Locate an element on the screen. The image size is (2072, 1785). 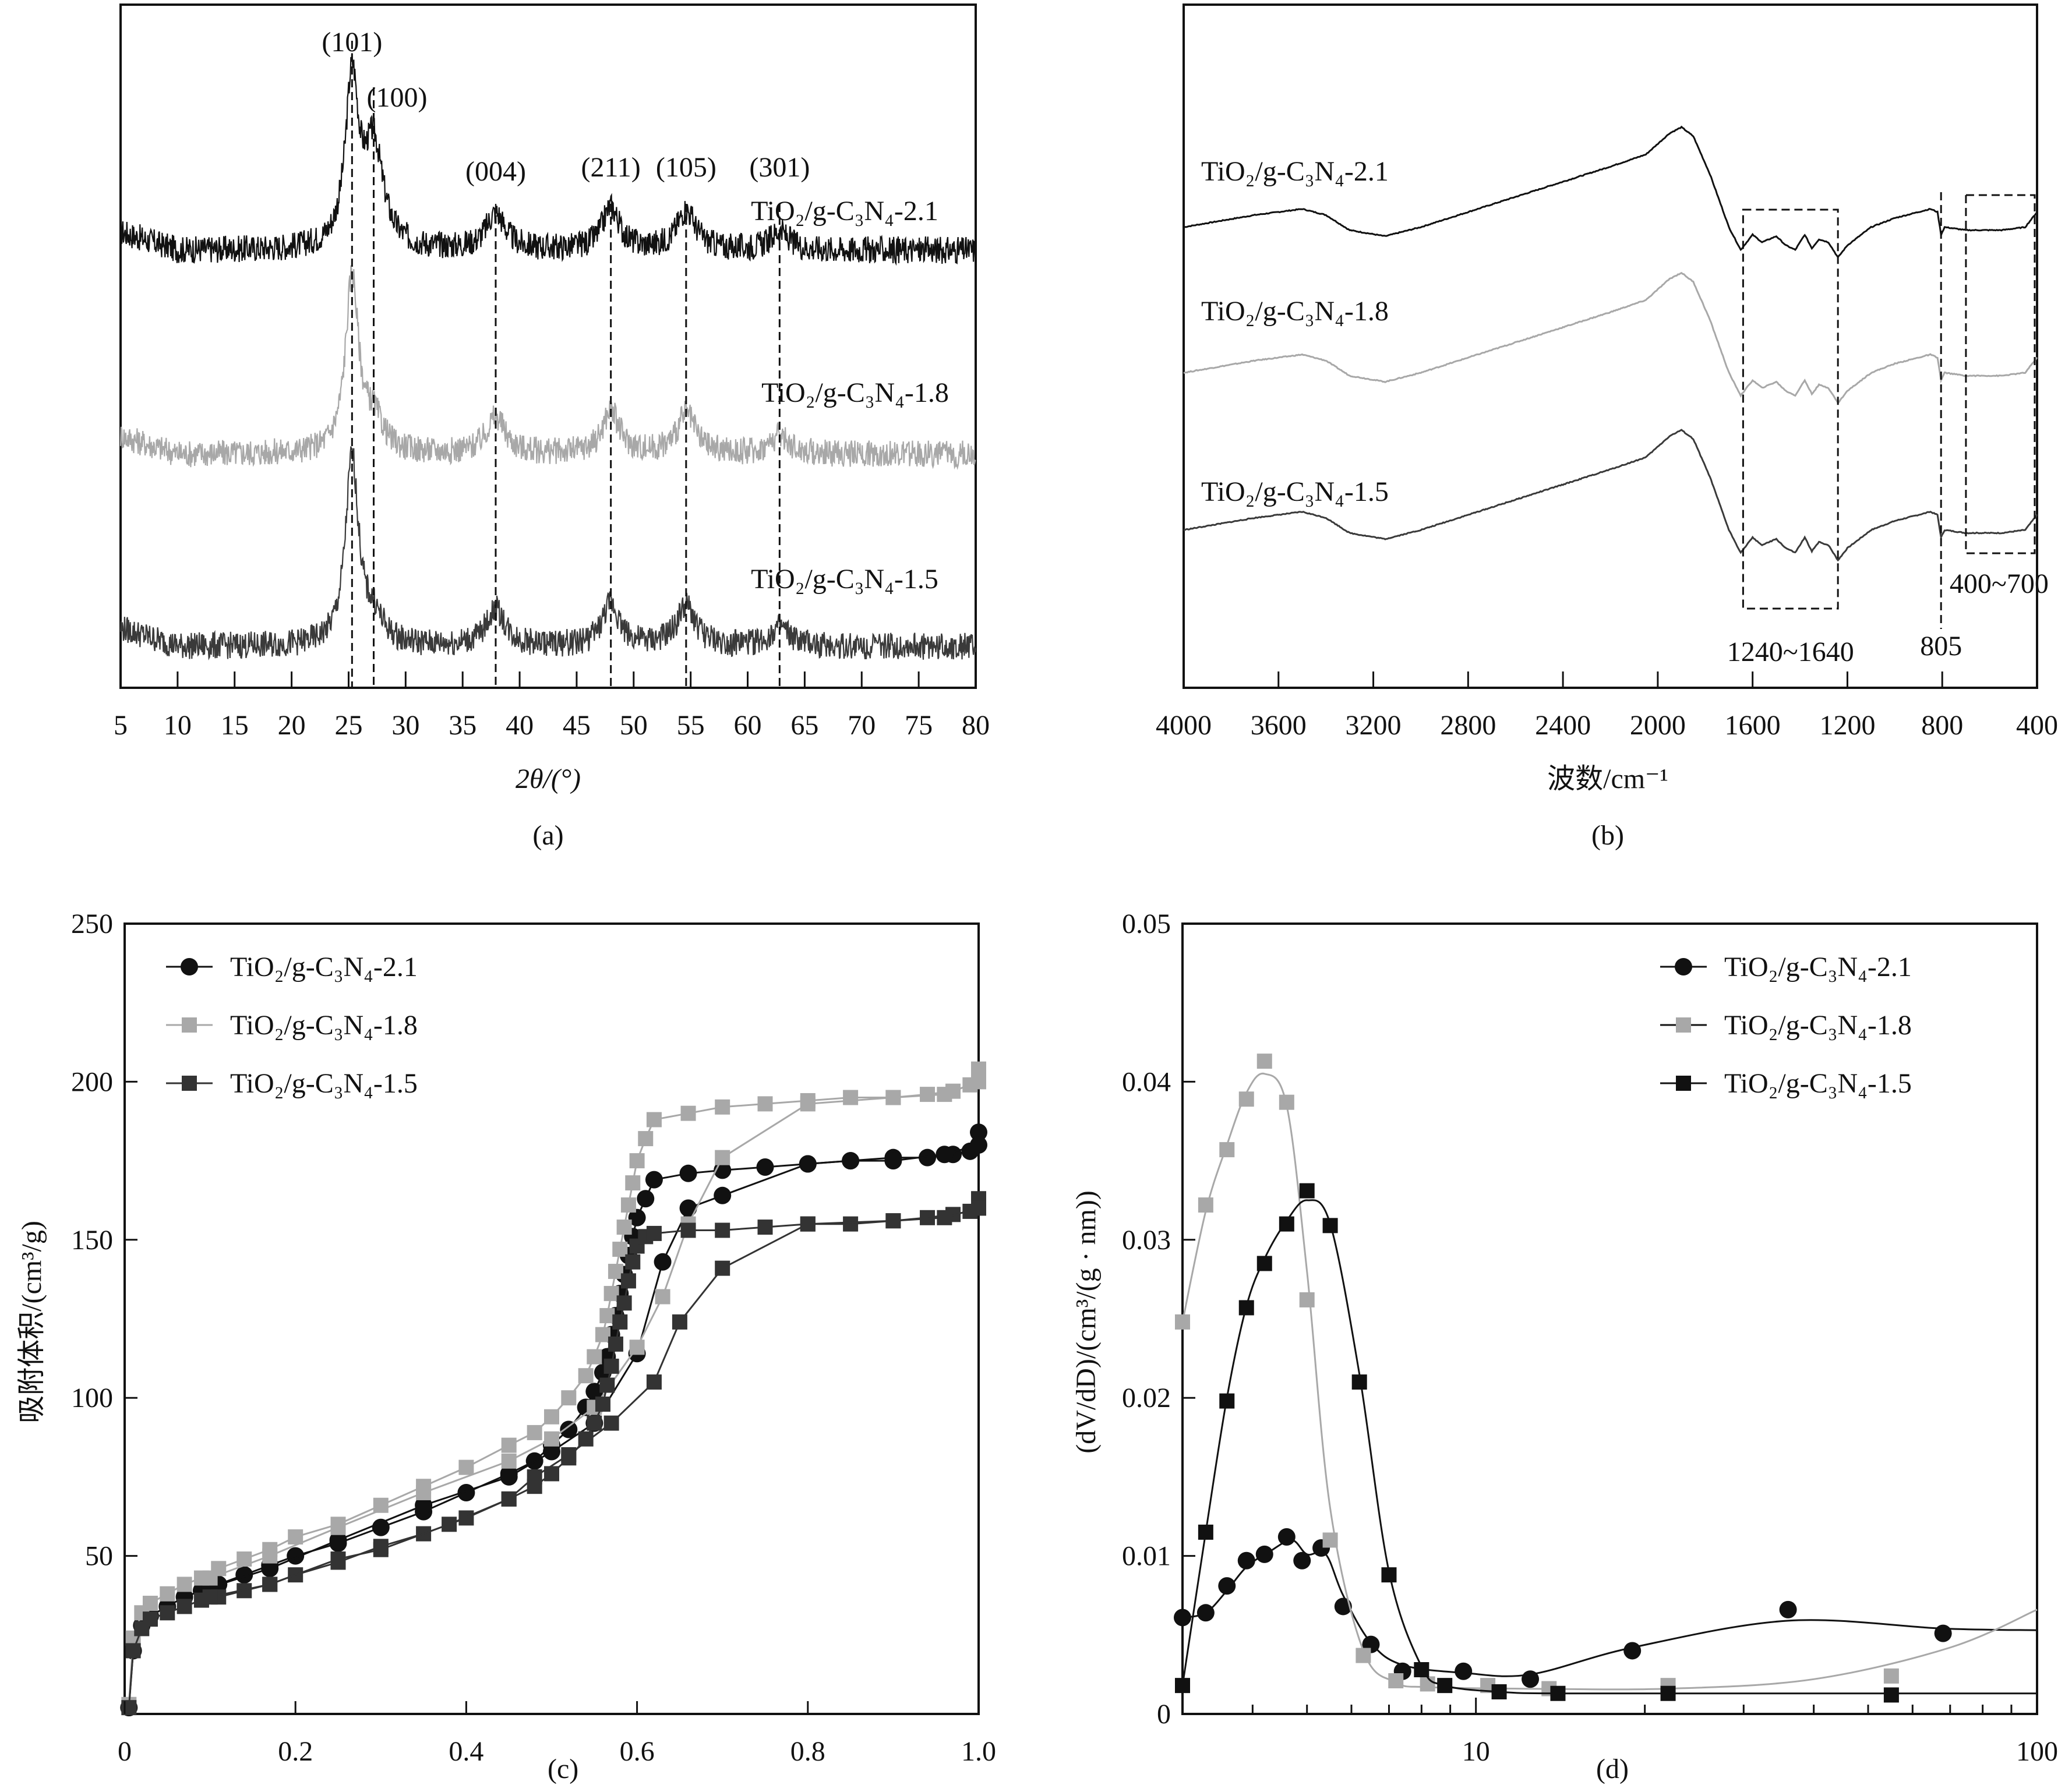
panel-caption: (d) is located at coordinates (1613, 1769).